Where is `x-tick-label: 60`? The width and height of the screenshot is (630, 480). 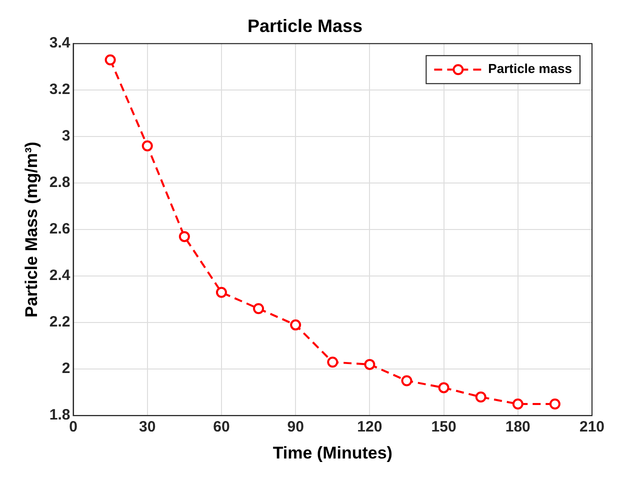
x-tick-label: 60 is located at coordinates (221, 427).